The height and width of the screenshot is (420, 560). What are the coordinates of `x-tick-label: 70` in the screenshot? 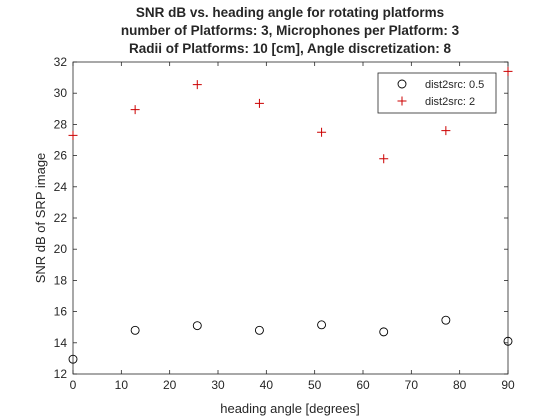 It's located at (412, 385).